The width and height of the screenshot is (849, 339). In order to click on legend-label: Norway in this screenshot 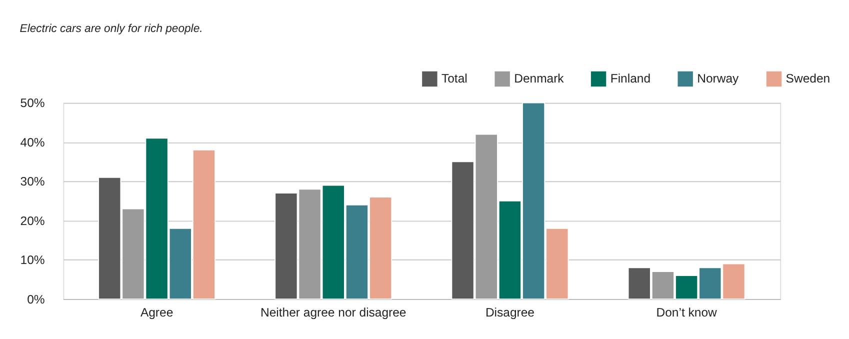, I will do `click(718, 79)`.